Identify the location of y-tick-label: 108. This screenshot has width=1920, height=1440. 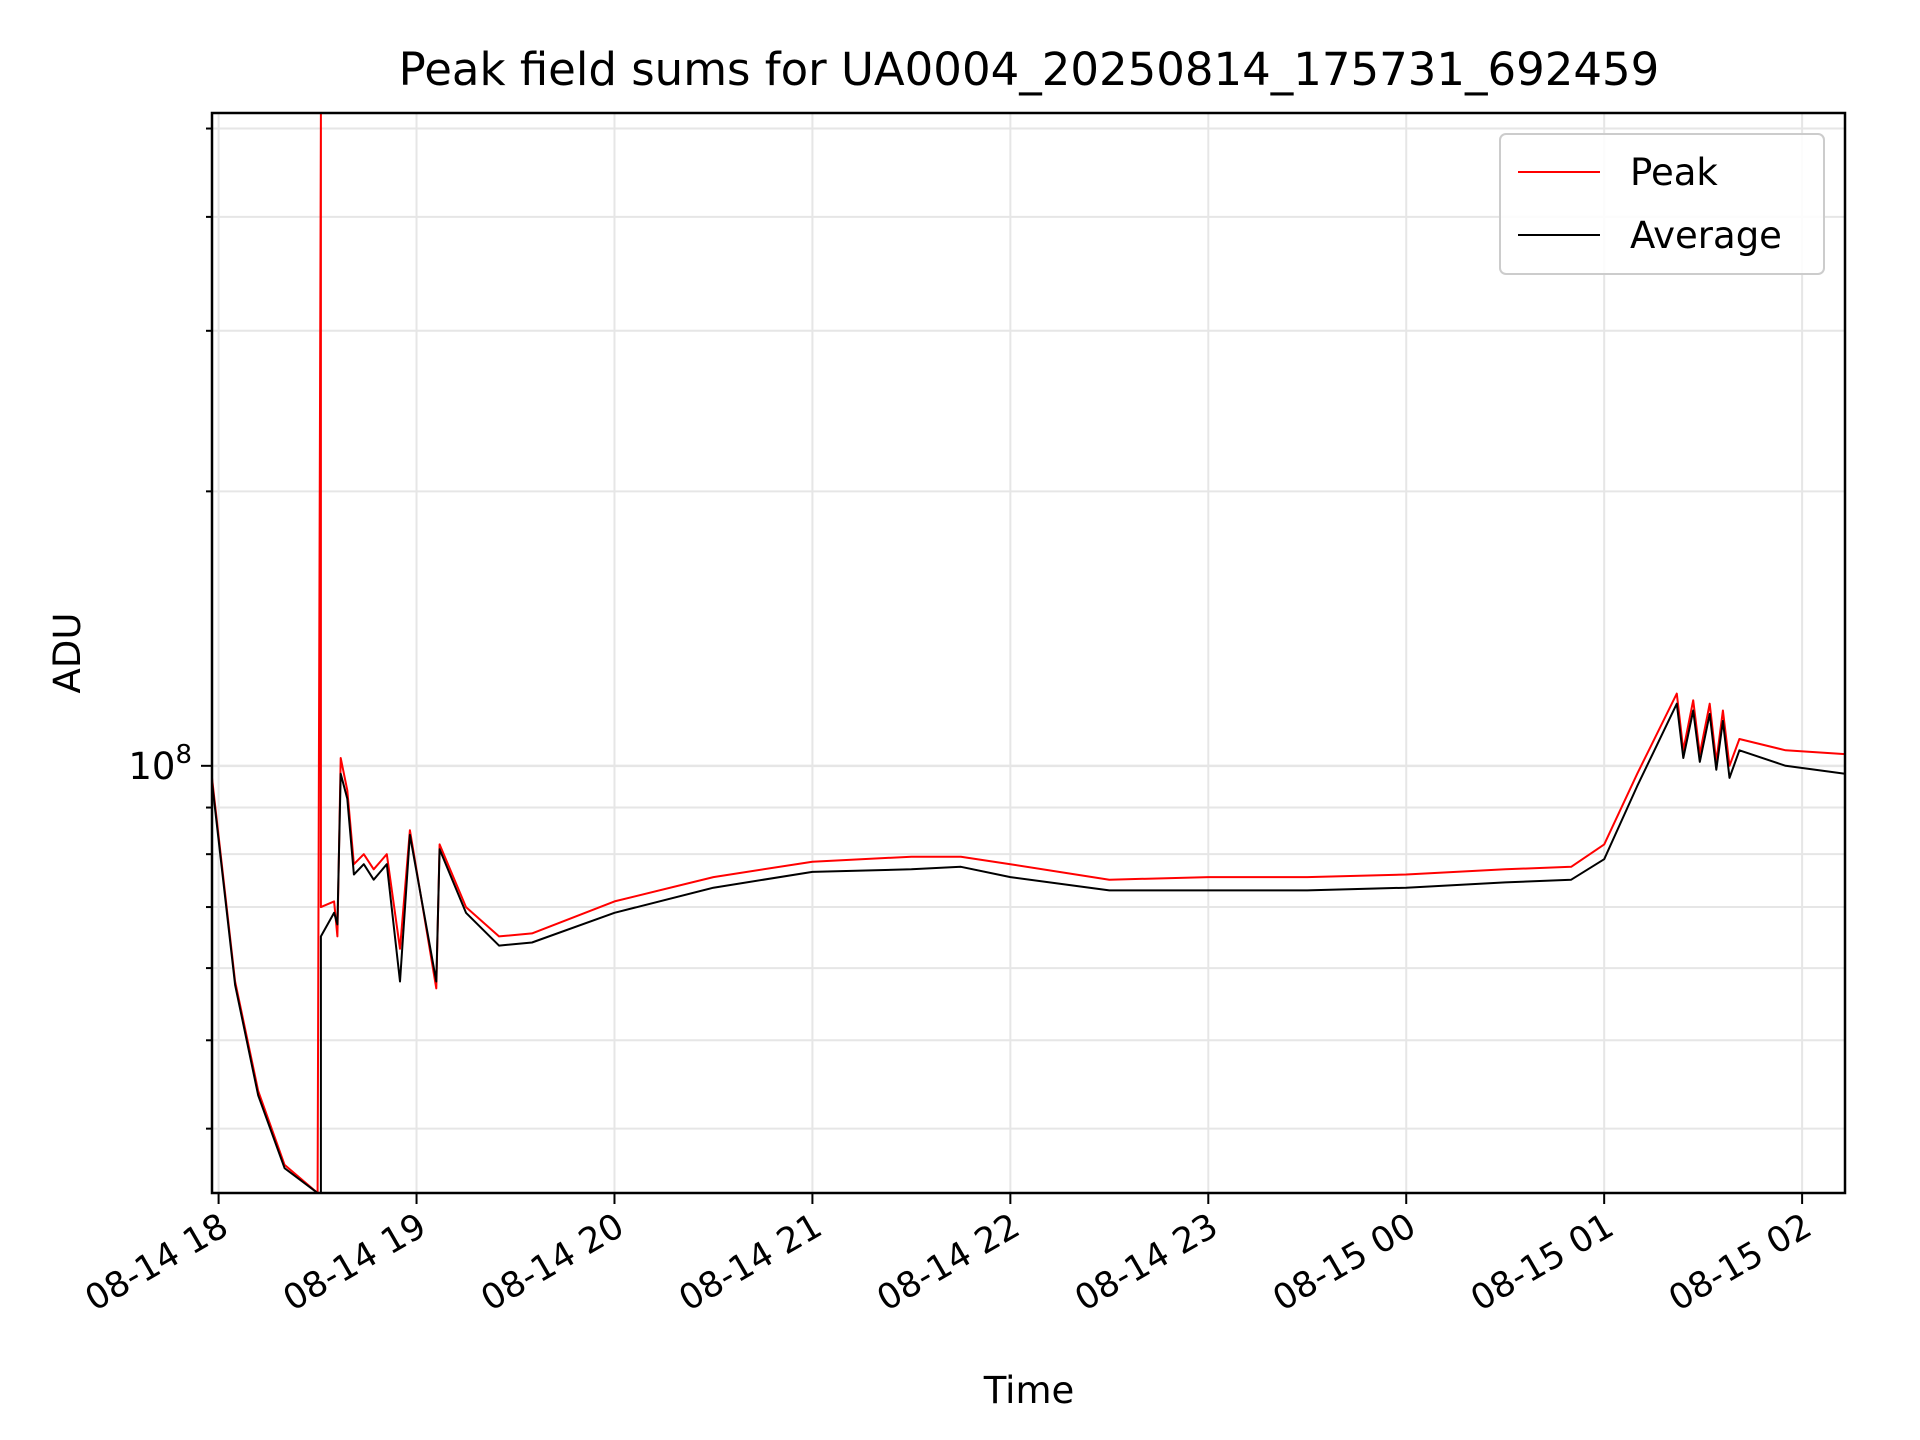
(160, 764).